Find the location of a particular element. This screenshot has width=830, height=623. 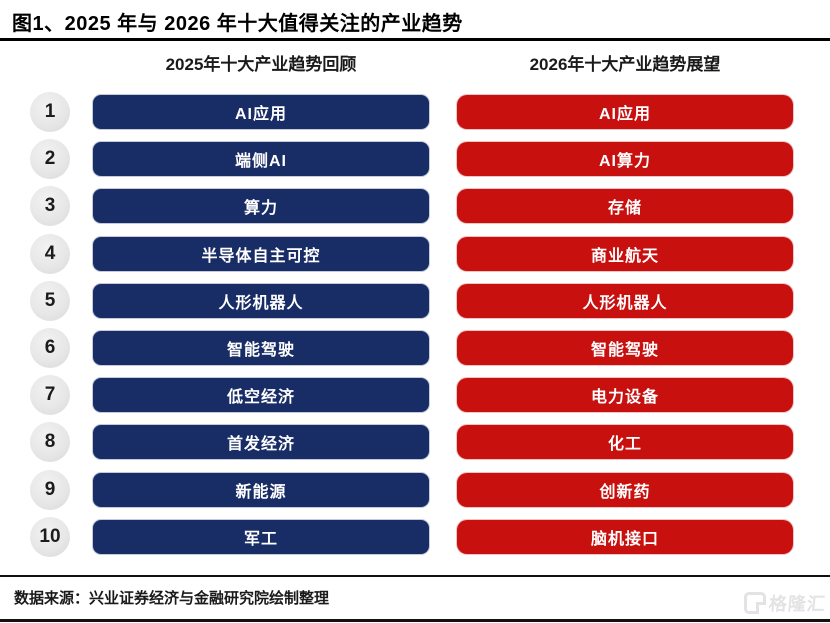

trend-2026-bar: AI算力 is located at coordinates (625, 159).